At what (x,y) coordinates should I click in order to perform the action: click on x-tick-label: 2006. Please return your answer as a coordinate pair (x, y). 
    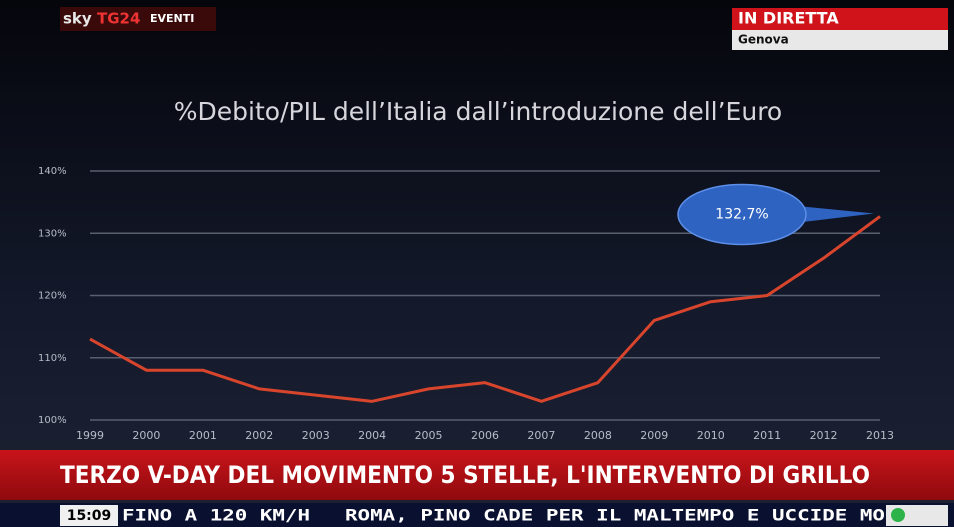
    Looking at the image, I should click on (485, 435).